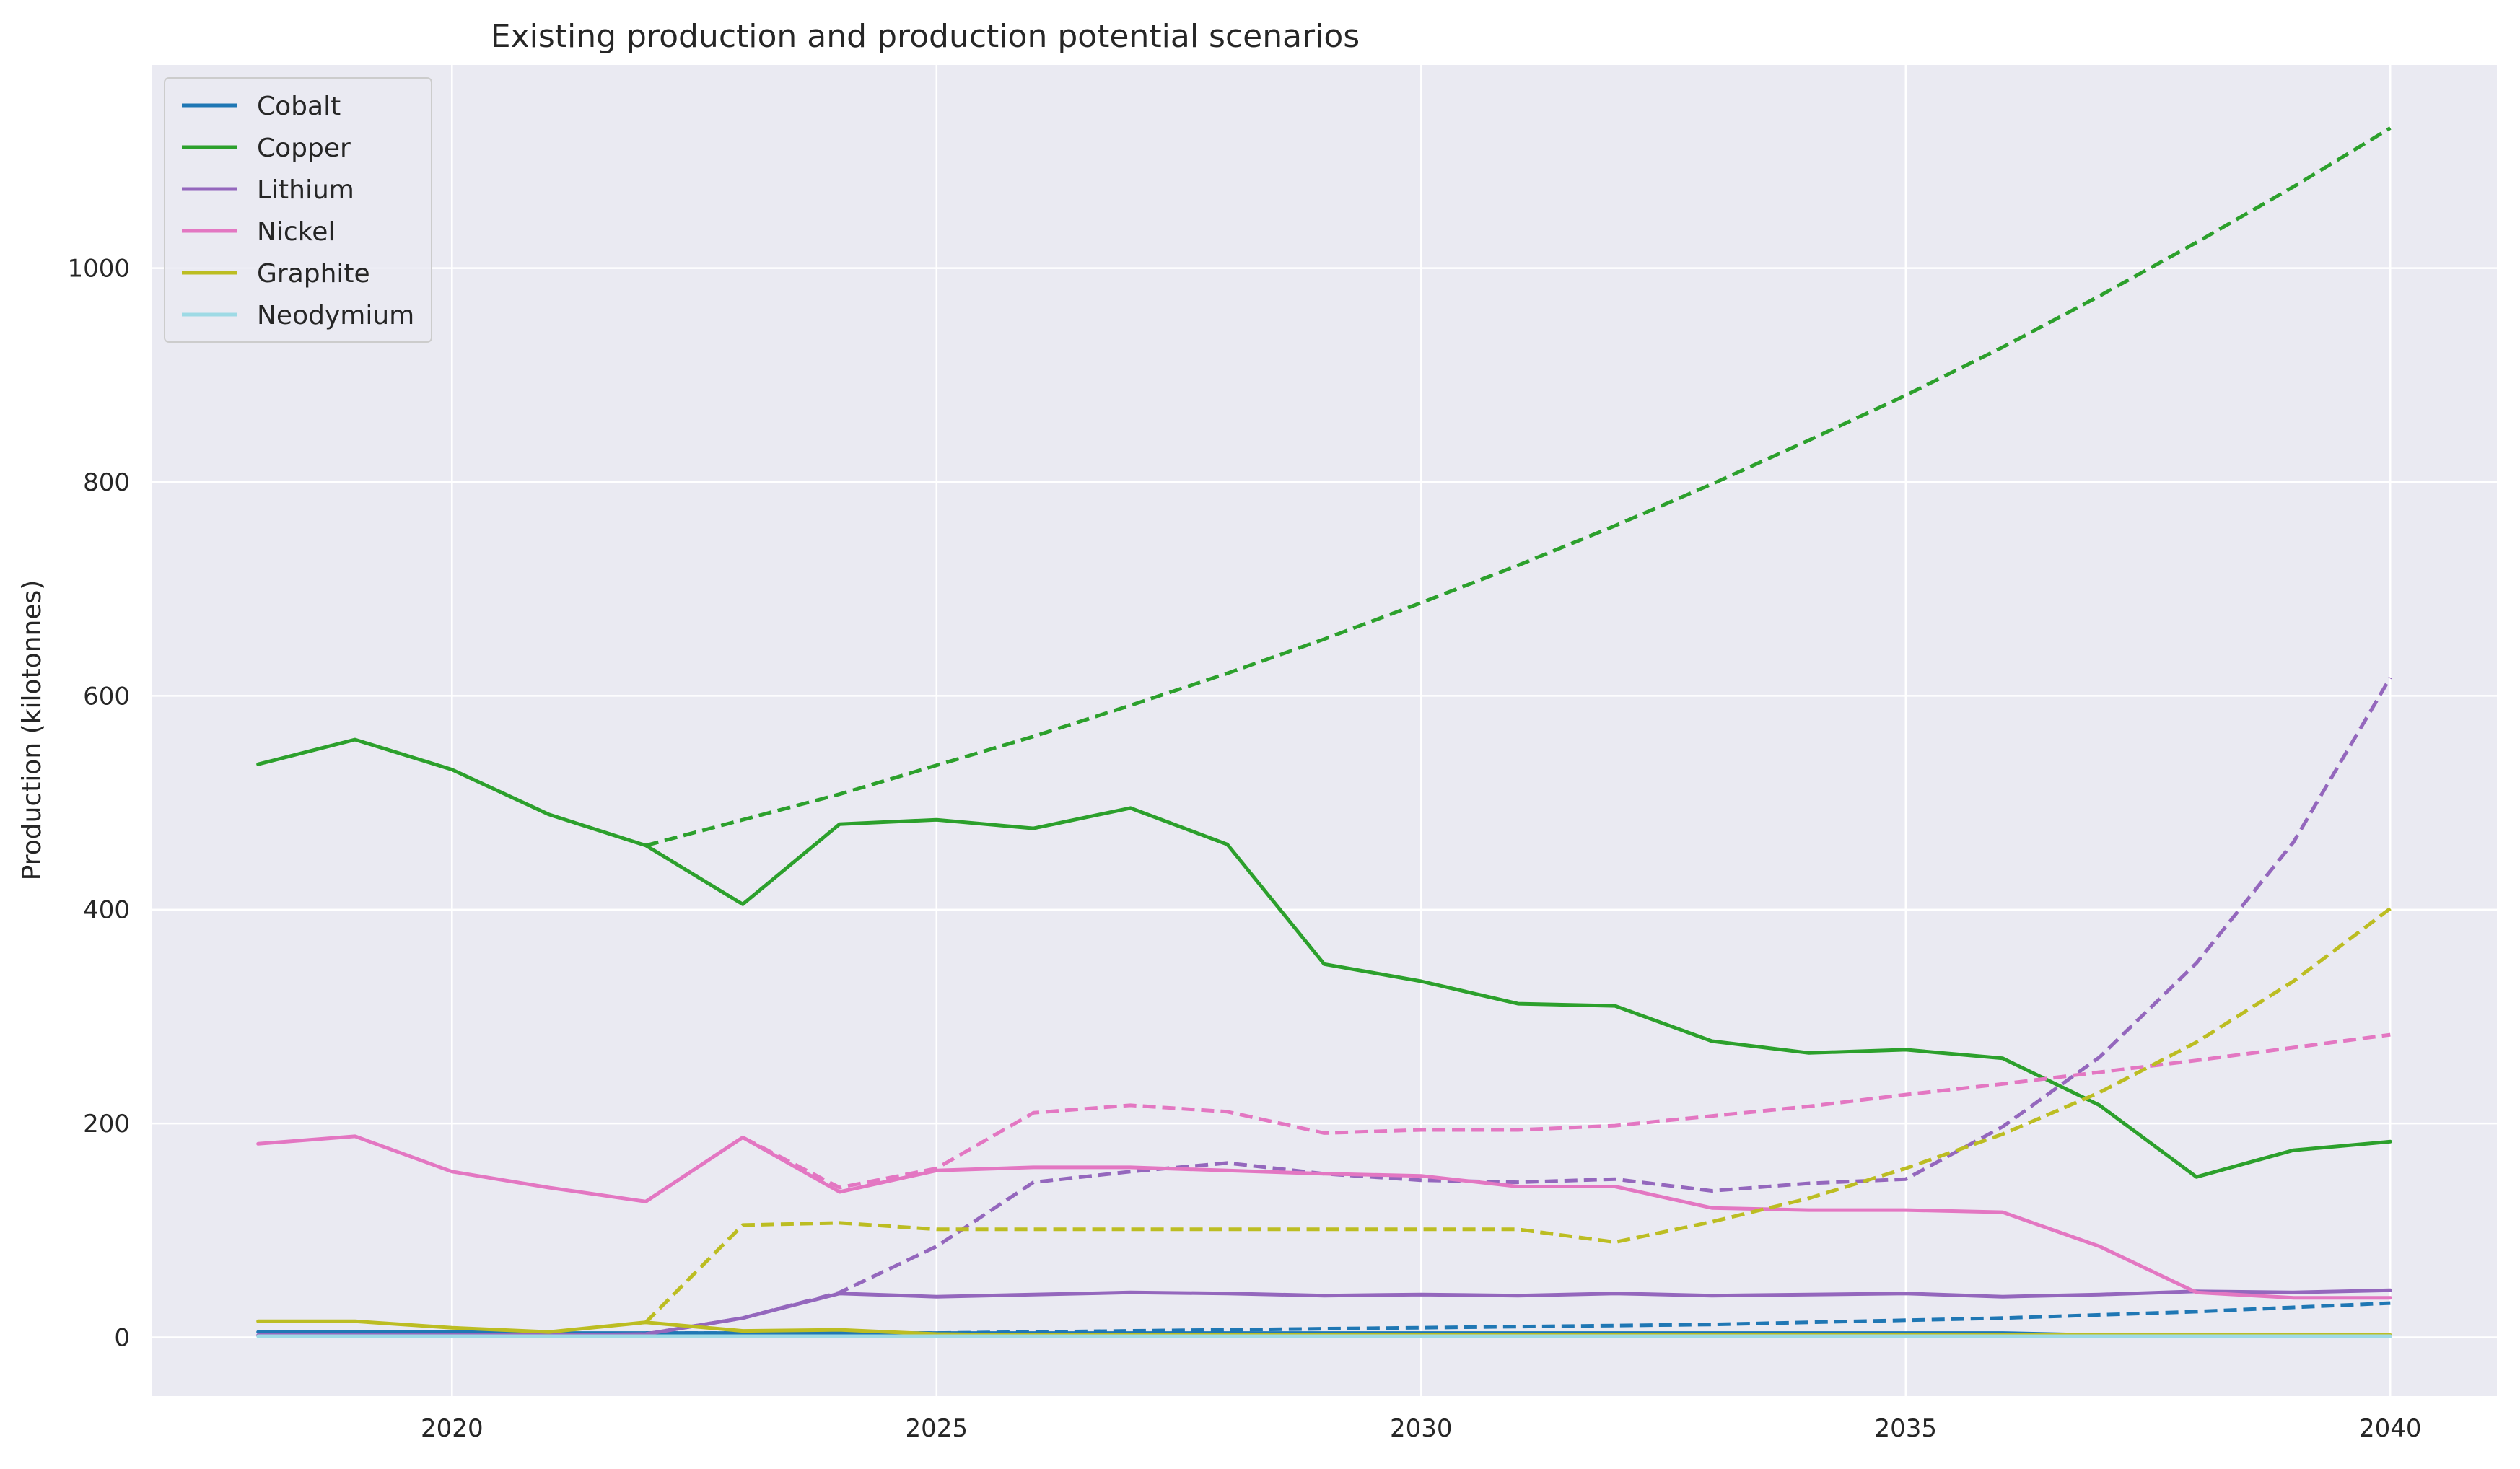 The width and height of the screenshot is (2520, 1469). I want to click on x-tick-label: 2035, so click(1906, 1428).